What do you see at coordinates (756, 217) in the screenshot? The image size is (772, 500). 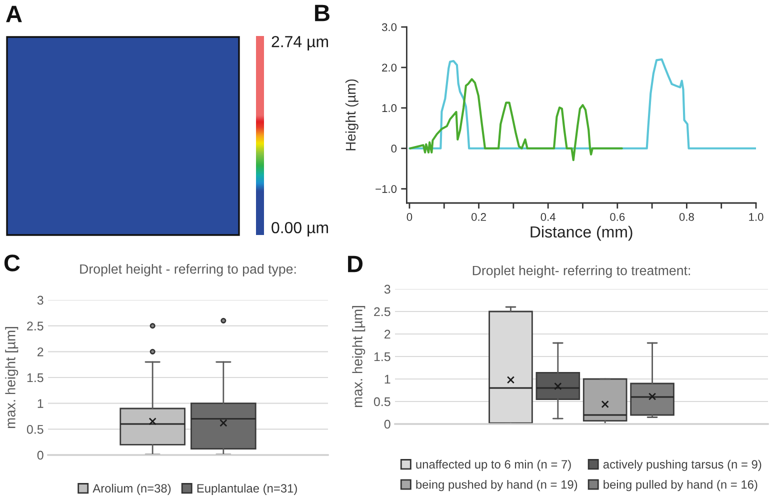 I see `x-tick-label: 1.0` at bounding box center [756, 217].